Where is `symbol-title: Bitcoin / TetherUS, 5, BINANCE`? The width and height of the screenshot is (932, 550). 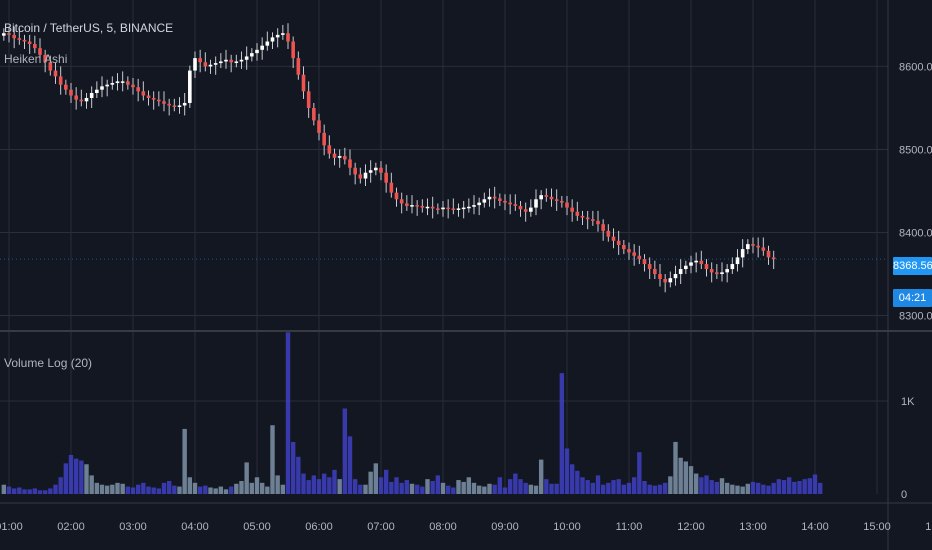 symbol-title: Bitcoin / TetherUS, 5, BINANCE is located at coordinates (89, 28).